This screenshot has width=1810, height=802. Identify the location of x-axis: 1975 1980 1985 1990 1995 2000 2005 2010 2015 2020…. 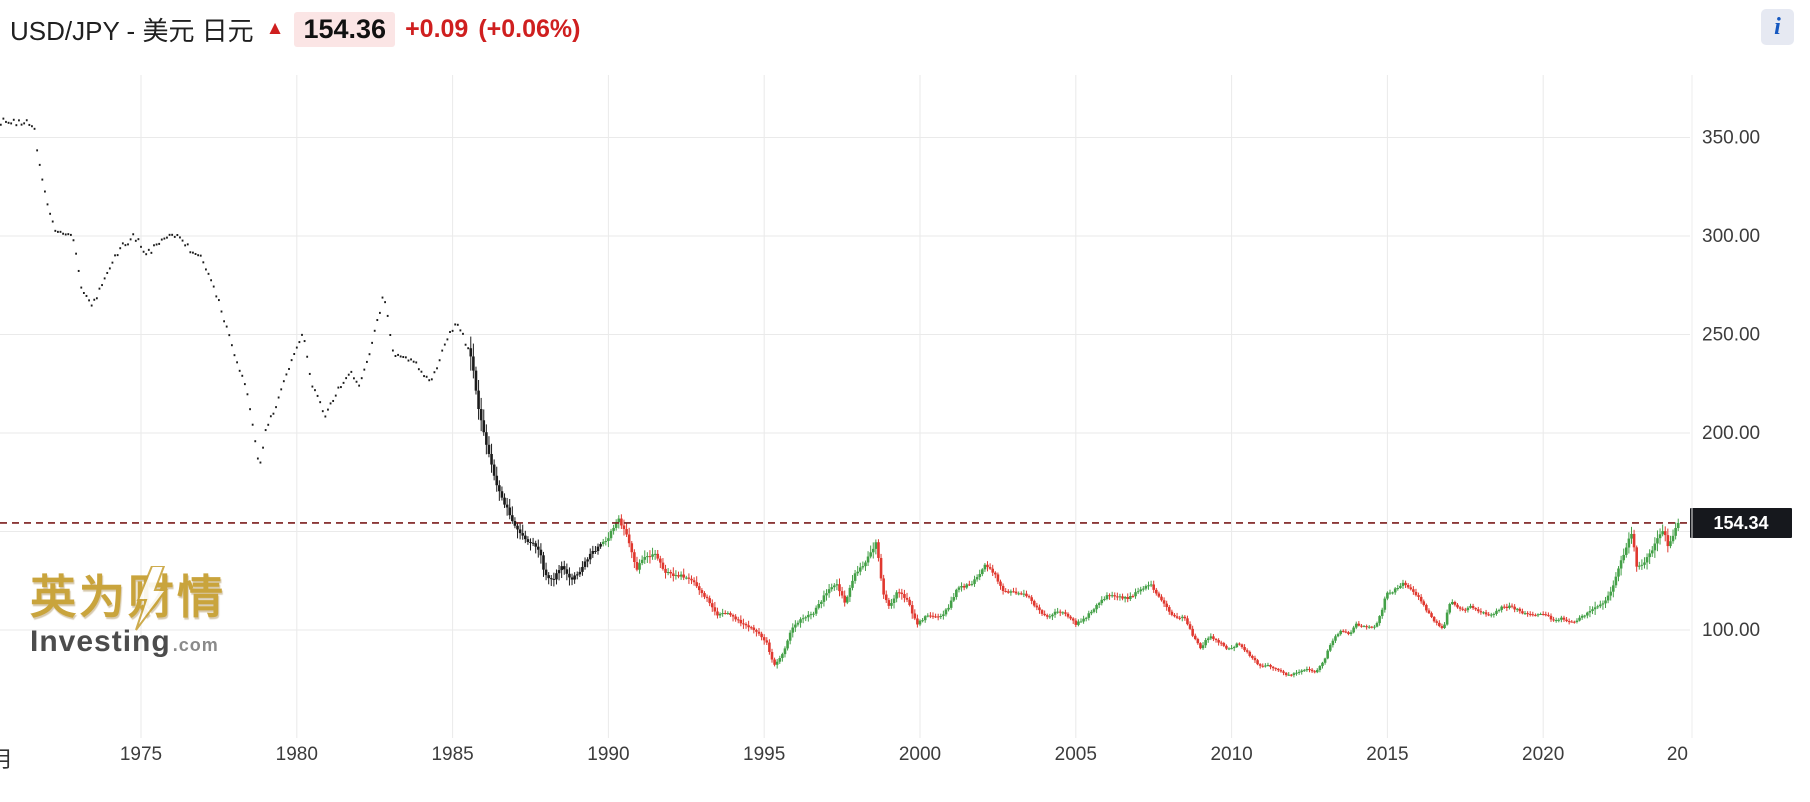
(904, 754).